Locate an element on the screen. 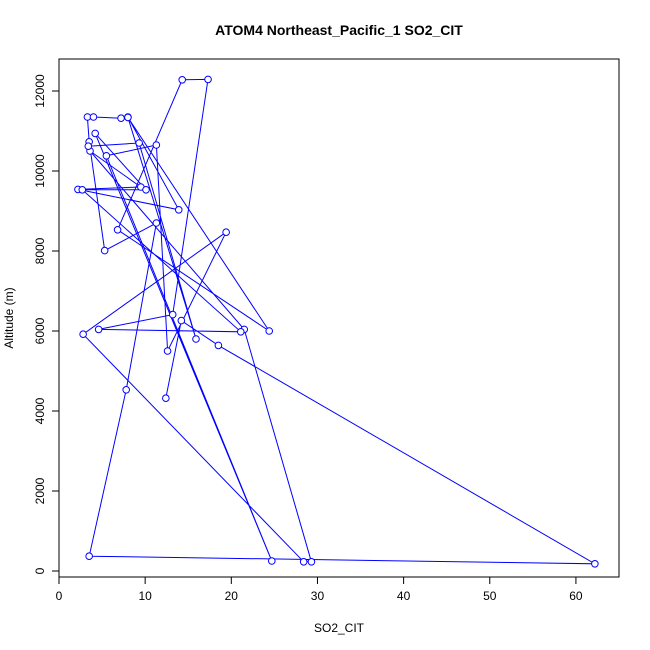 This screenshot has height=650, width=650. y-tick-label: 2000 is located at coordinates (40, 490).